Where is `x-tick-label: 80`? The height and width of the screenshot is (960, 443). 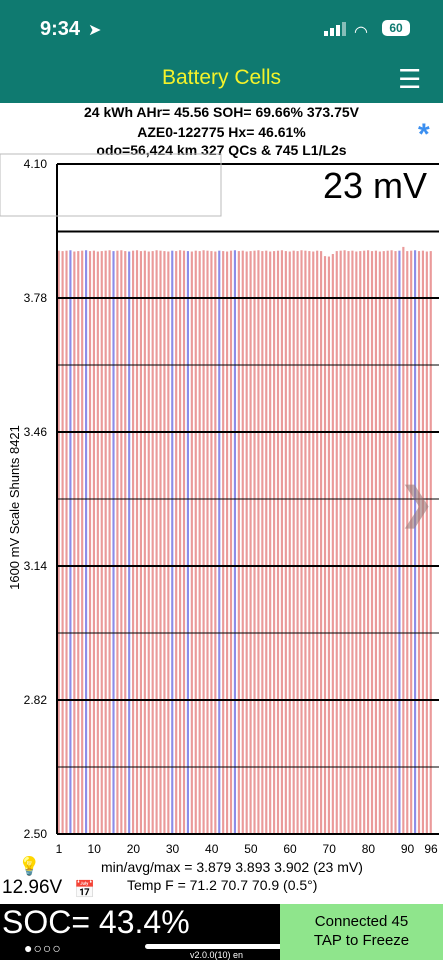 x-tick-label: 80 is located at coordinates (369, 849).